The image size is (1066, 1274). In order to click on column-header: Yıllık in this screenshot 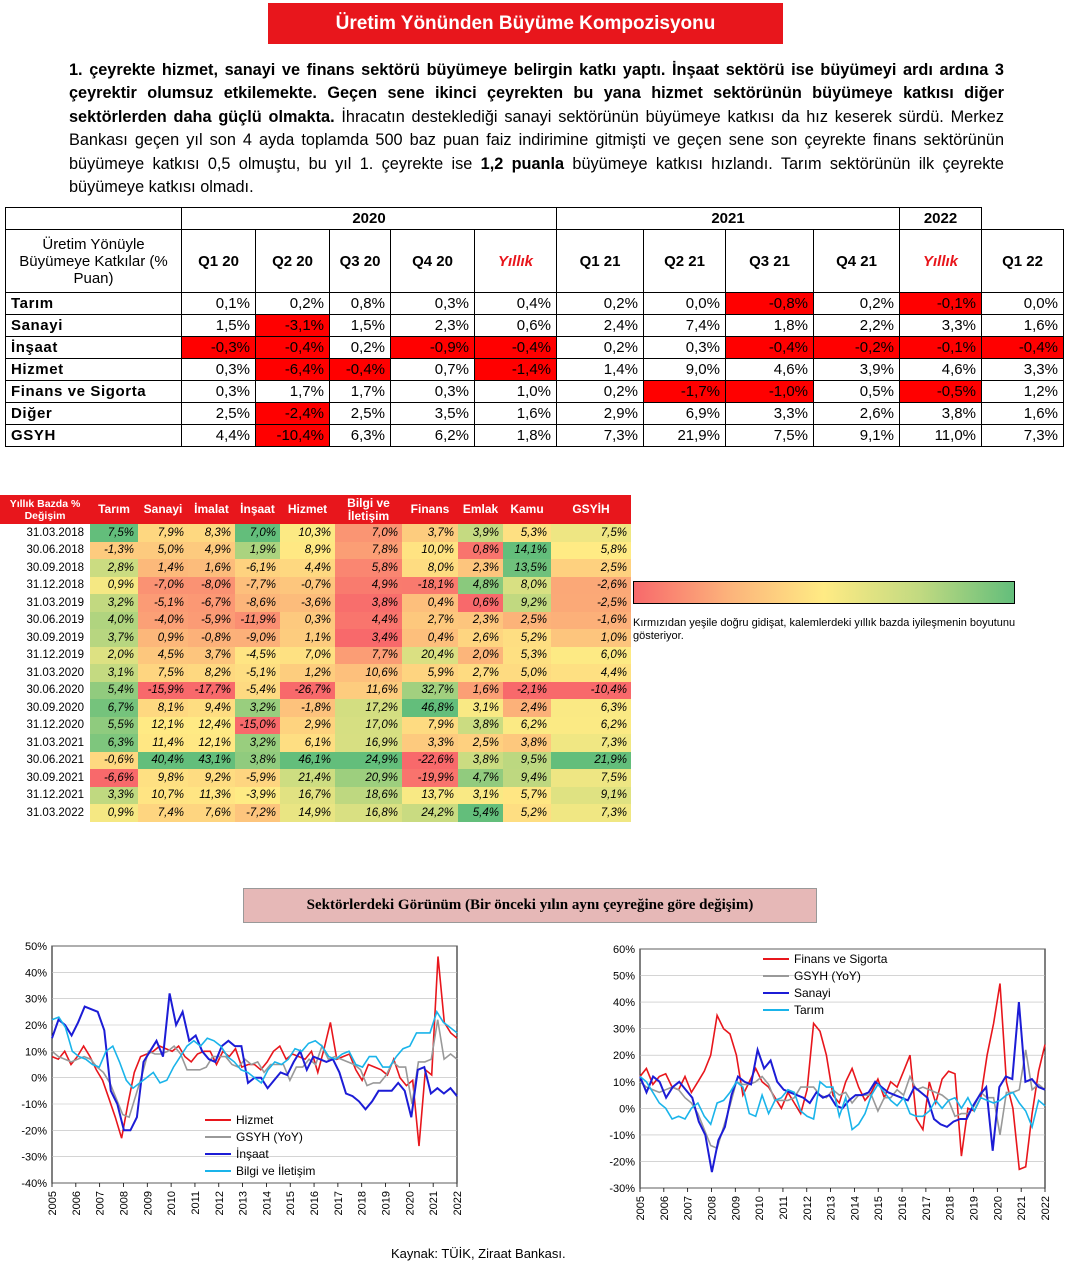, I will do `click(515, 261)`.